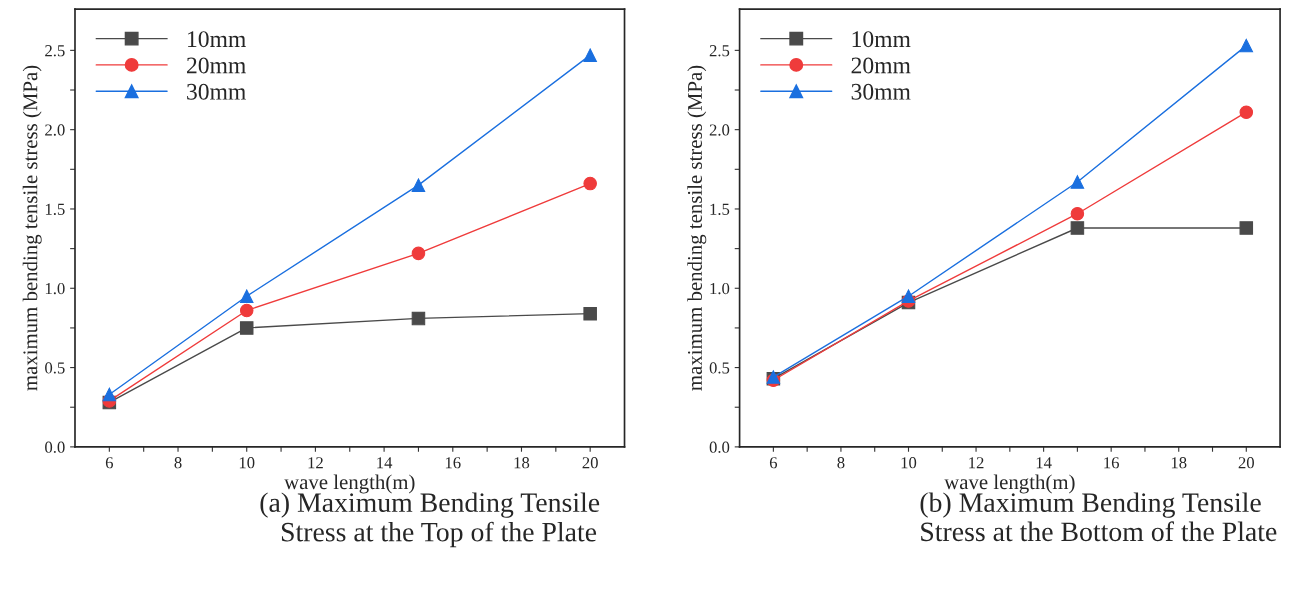 This screenshot has width=1293, height=608. What do you see at coordinates (430, 520) in the screenshot?
I see `text: (a) Maximum Bending Tensile Stress at the Top of the Plate` at bounding box center [430, 520].